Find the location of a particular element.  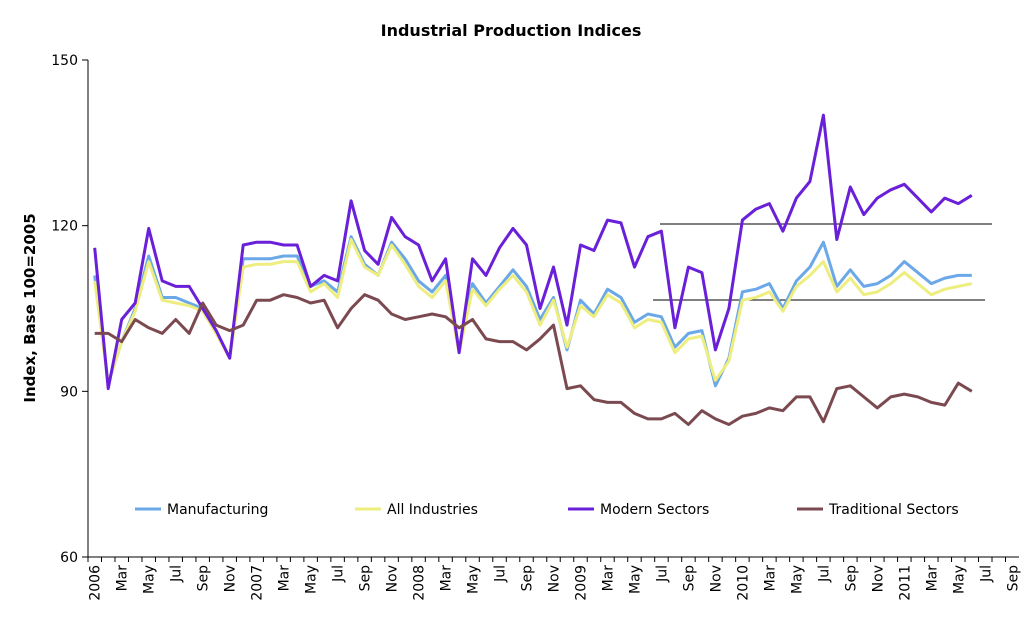

y-tick-label: 90 is located at coordinates (69, 392).